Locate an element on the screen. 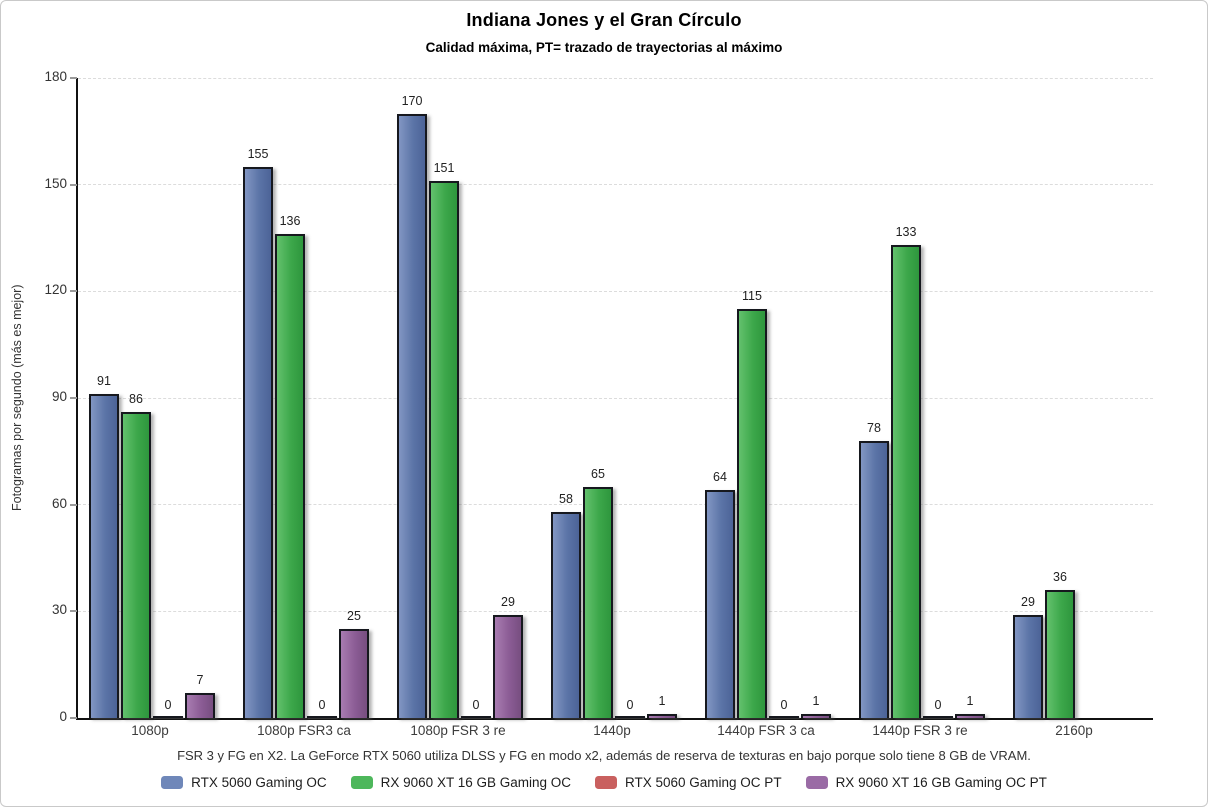 This screenshot has width=1208, height=807. legend-label: RTX 5060 Gaming OC PT is located at coordinates (703, 782).